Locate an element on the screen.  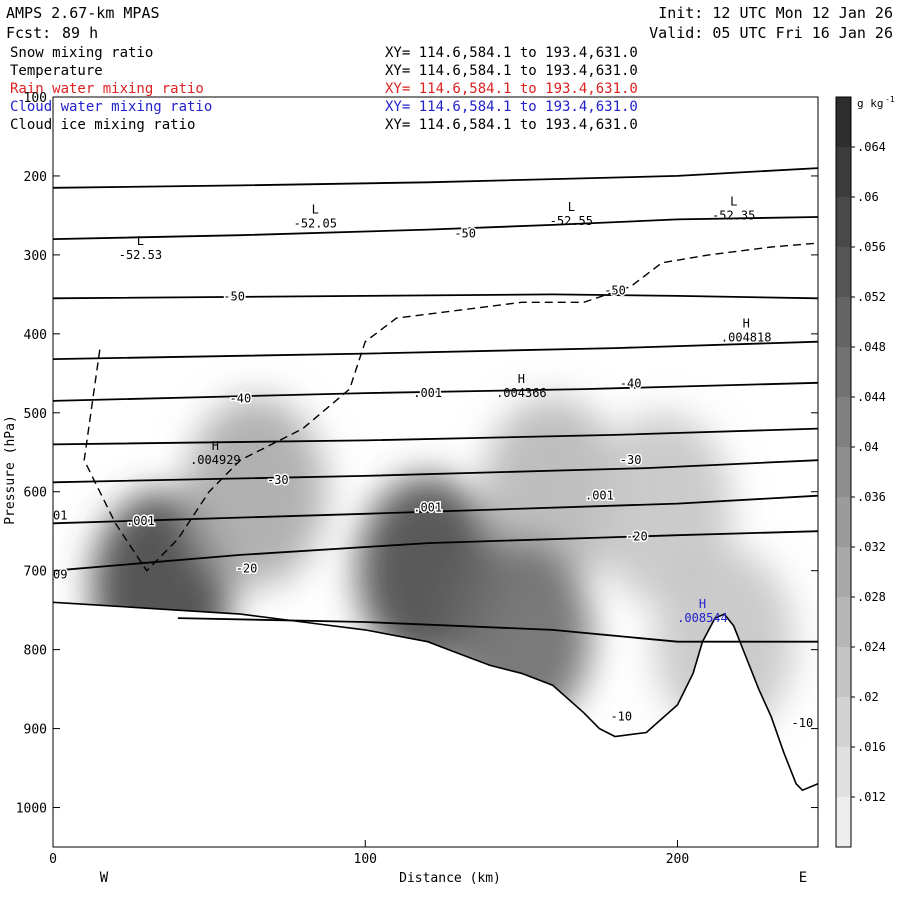
extremum-value: -52.53 is located at coordinates (140, 255).